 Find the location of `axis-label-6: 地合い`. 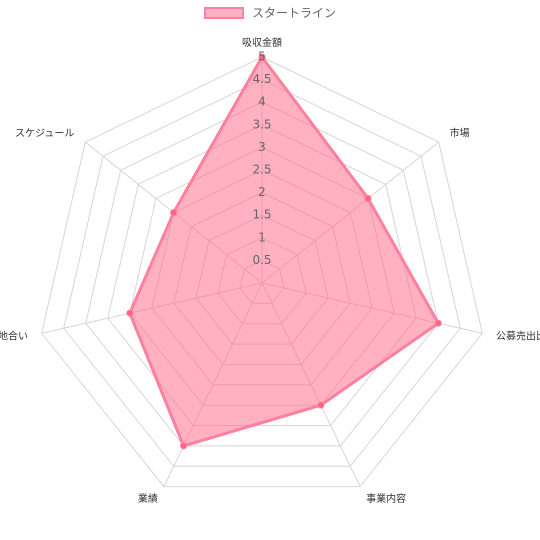

axis-label-6: 地合い is located at coordinates (14, 335).